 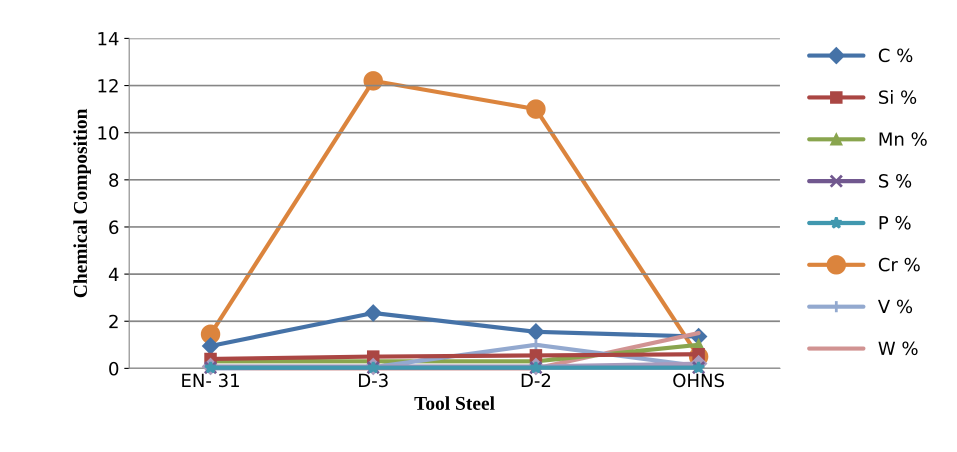 I want to click on legend-label: Si %, so click(x=897, y=97).